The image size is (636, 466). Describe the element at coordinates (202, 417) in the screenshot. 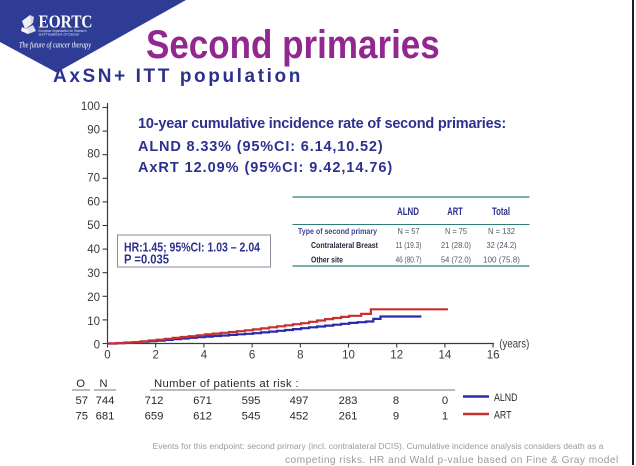

I see `svg-text: 612` at that location.